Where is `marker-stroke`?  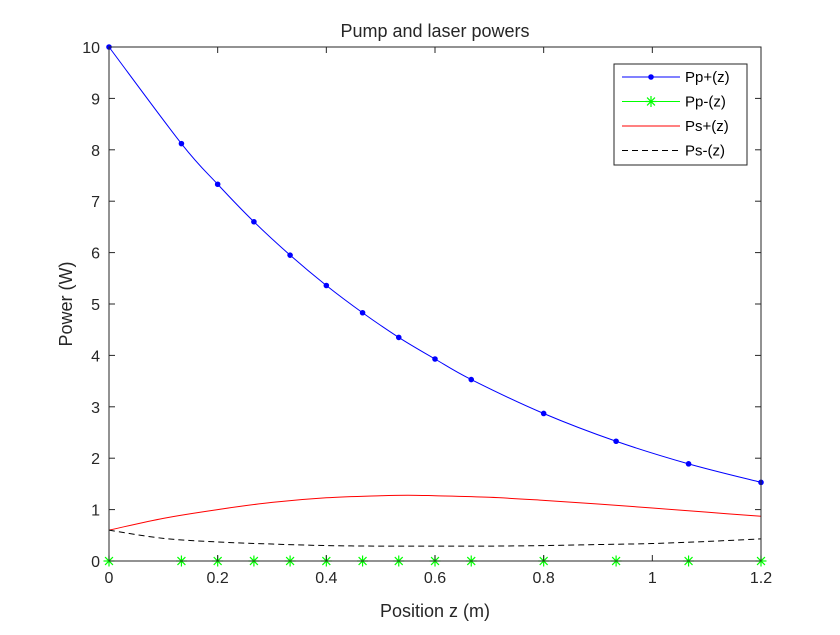 marker-stroke is located at coordinates (651, 101).